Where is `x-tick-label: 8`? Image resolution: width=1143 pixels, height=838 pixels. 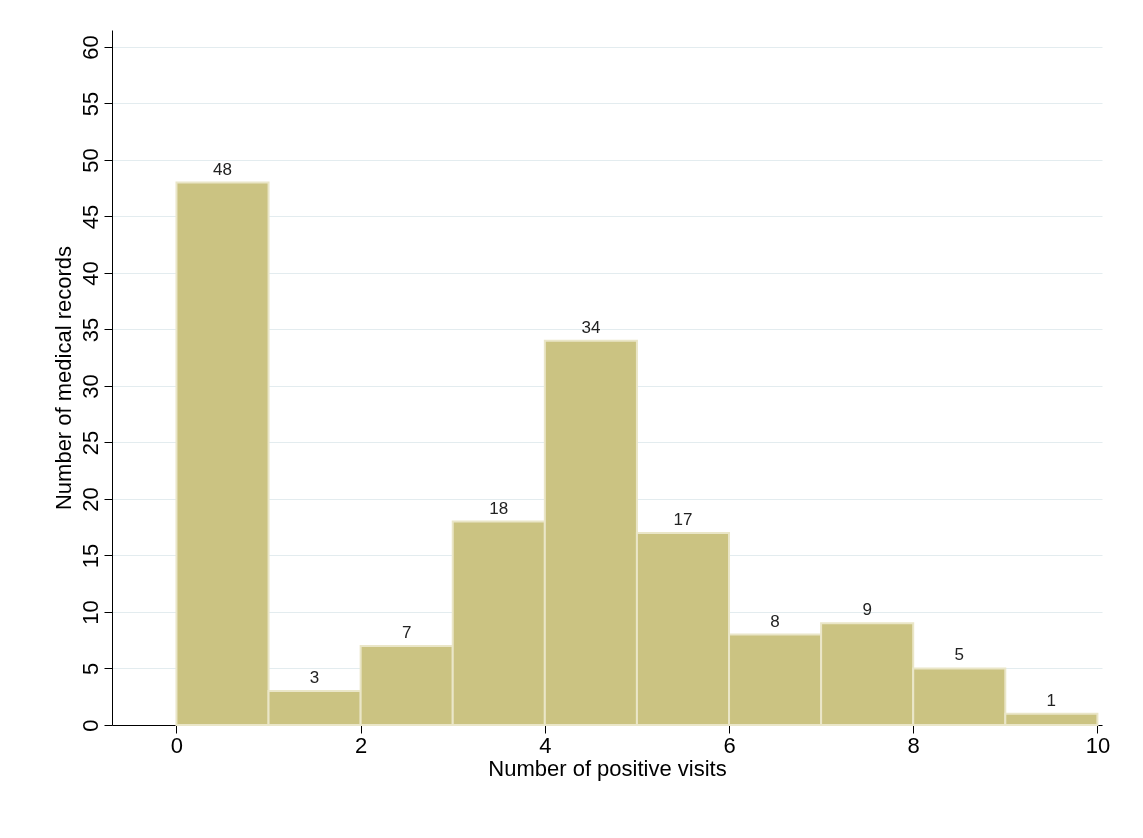 x-tick-label: 8 is located at coordinates (913, 745).